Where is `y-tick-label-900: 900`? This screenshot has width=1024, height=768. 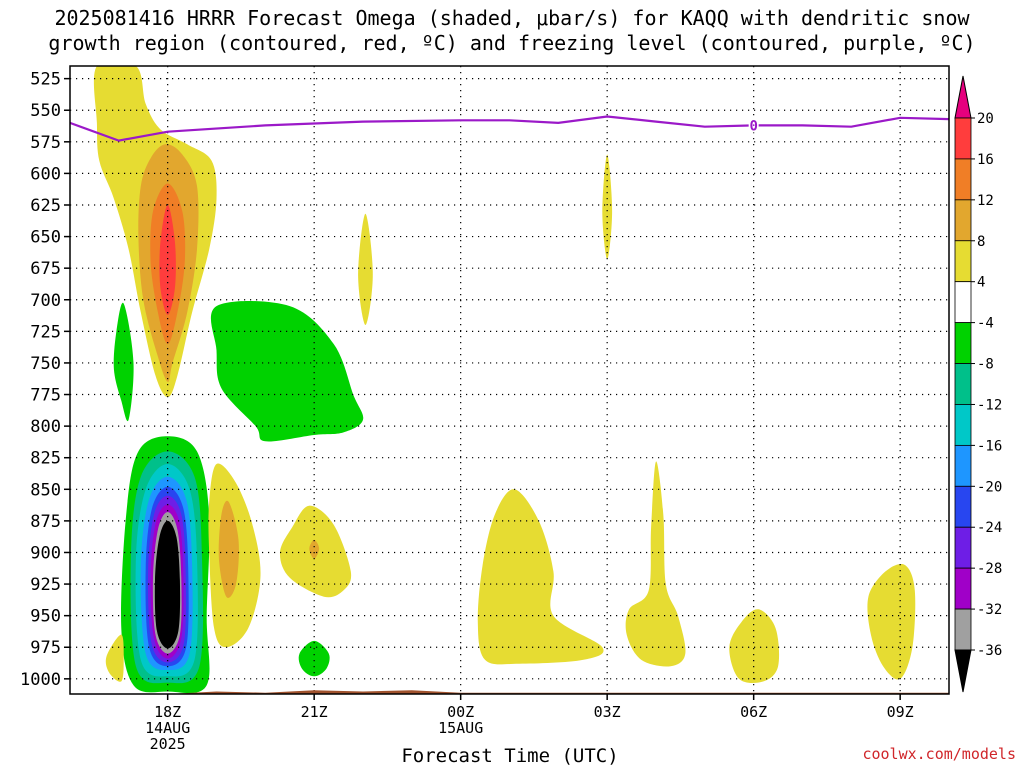 y-tick-label-900: 900 is located at coordinates (45, 553).